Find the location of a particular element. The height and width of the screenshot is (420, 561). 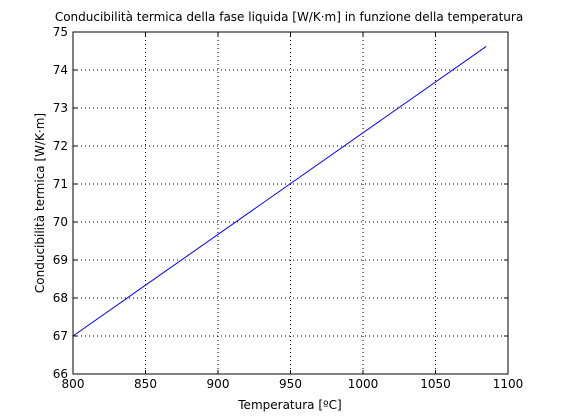

x-tick-label: 1050 is located at coordinates (435, 384).